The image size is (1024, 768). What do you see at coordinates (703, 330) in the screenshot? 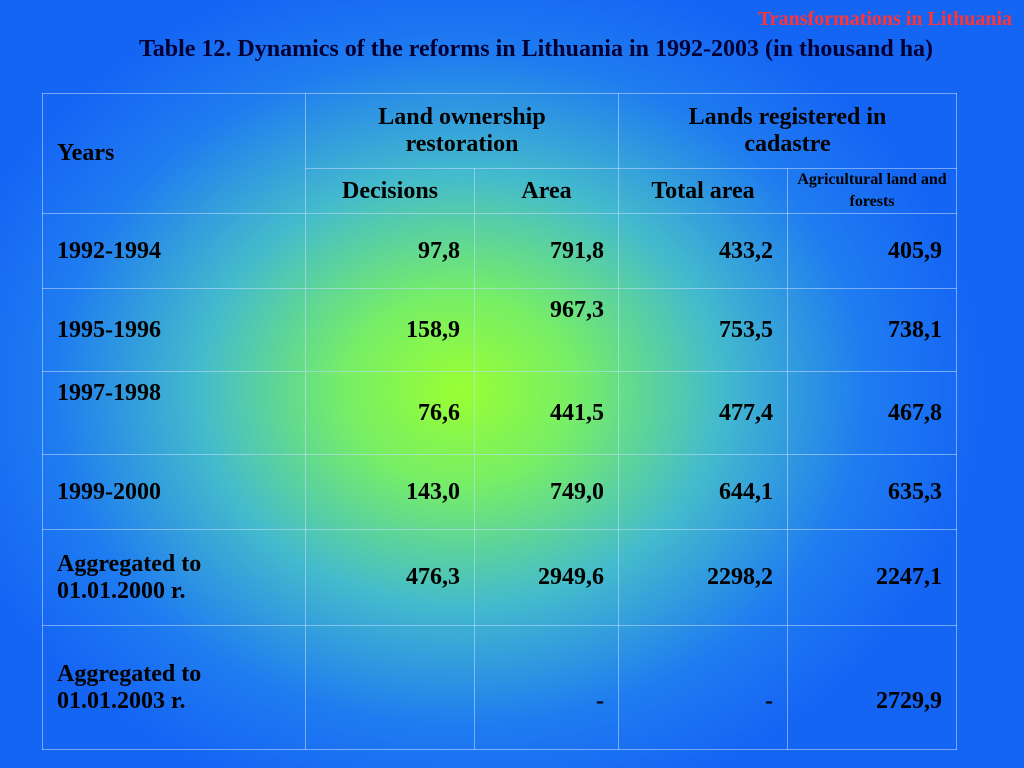
I see `value-cell: 753,5` at bounding box center [703, 330].